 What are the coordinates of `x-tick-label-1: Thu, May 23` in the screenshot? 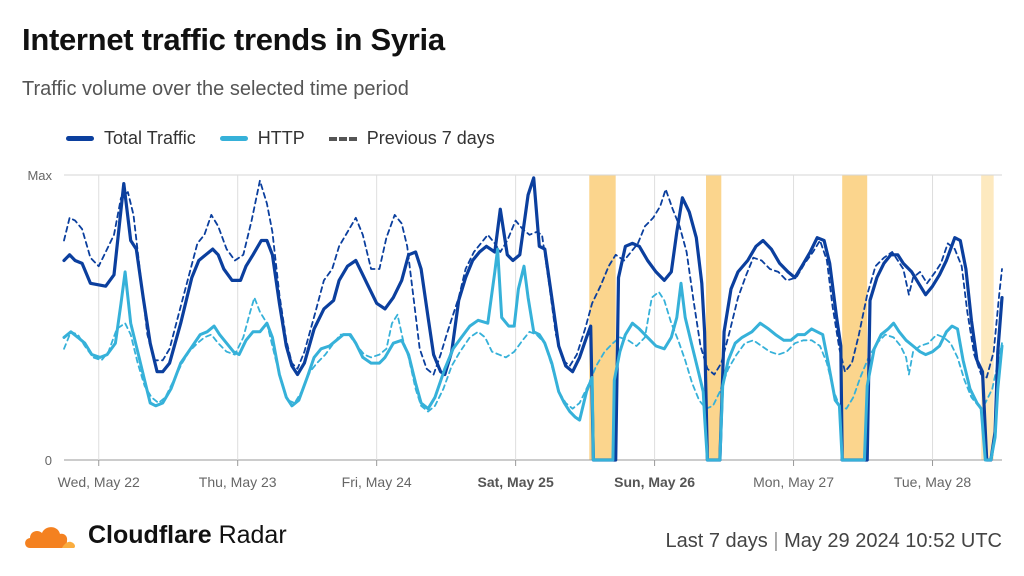 It's located at (238, 482).